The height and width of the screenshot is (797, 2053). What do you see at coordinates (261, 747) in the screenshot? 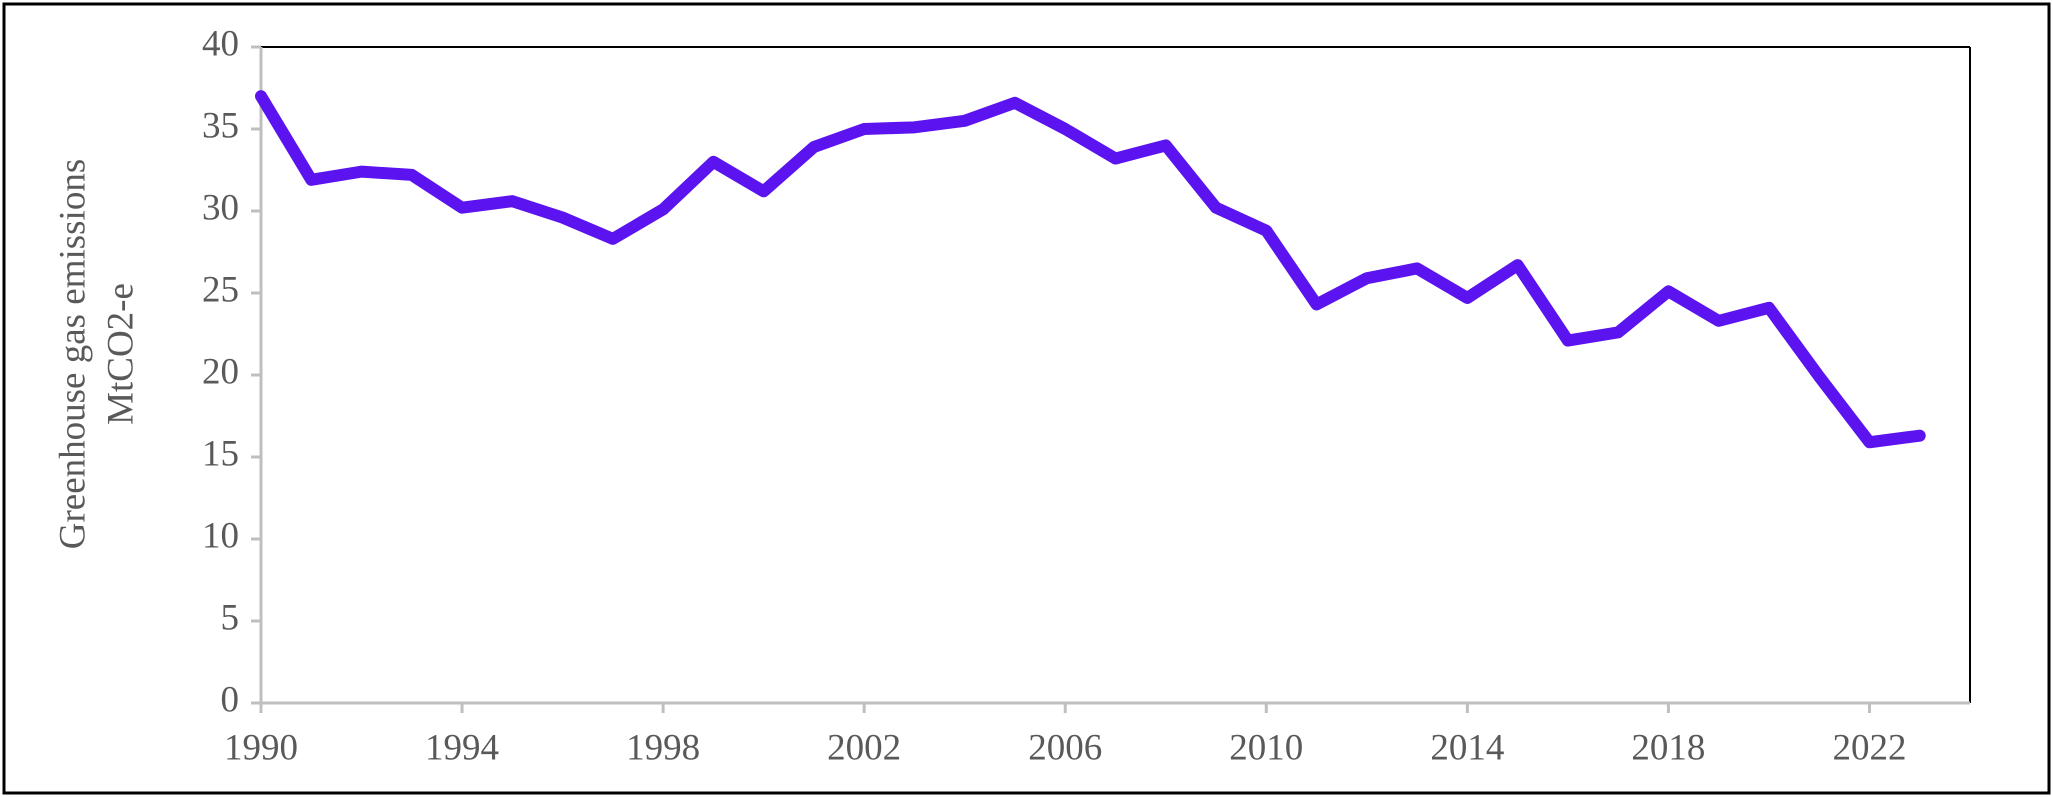
I see `x-tick-label: 1990` at bounding box center [261, 747].